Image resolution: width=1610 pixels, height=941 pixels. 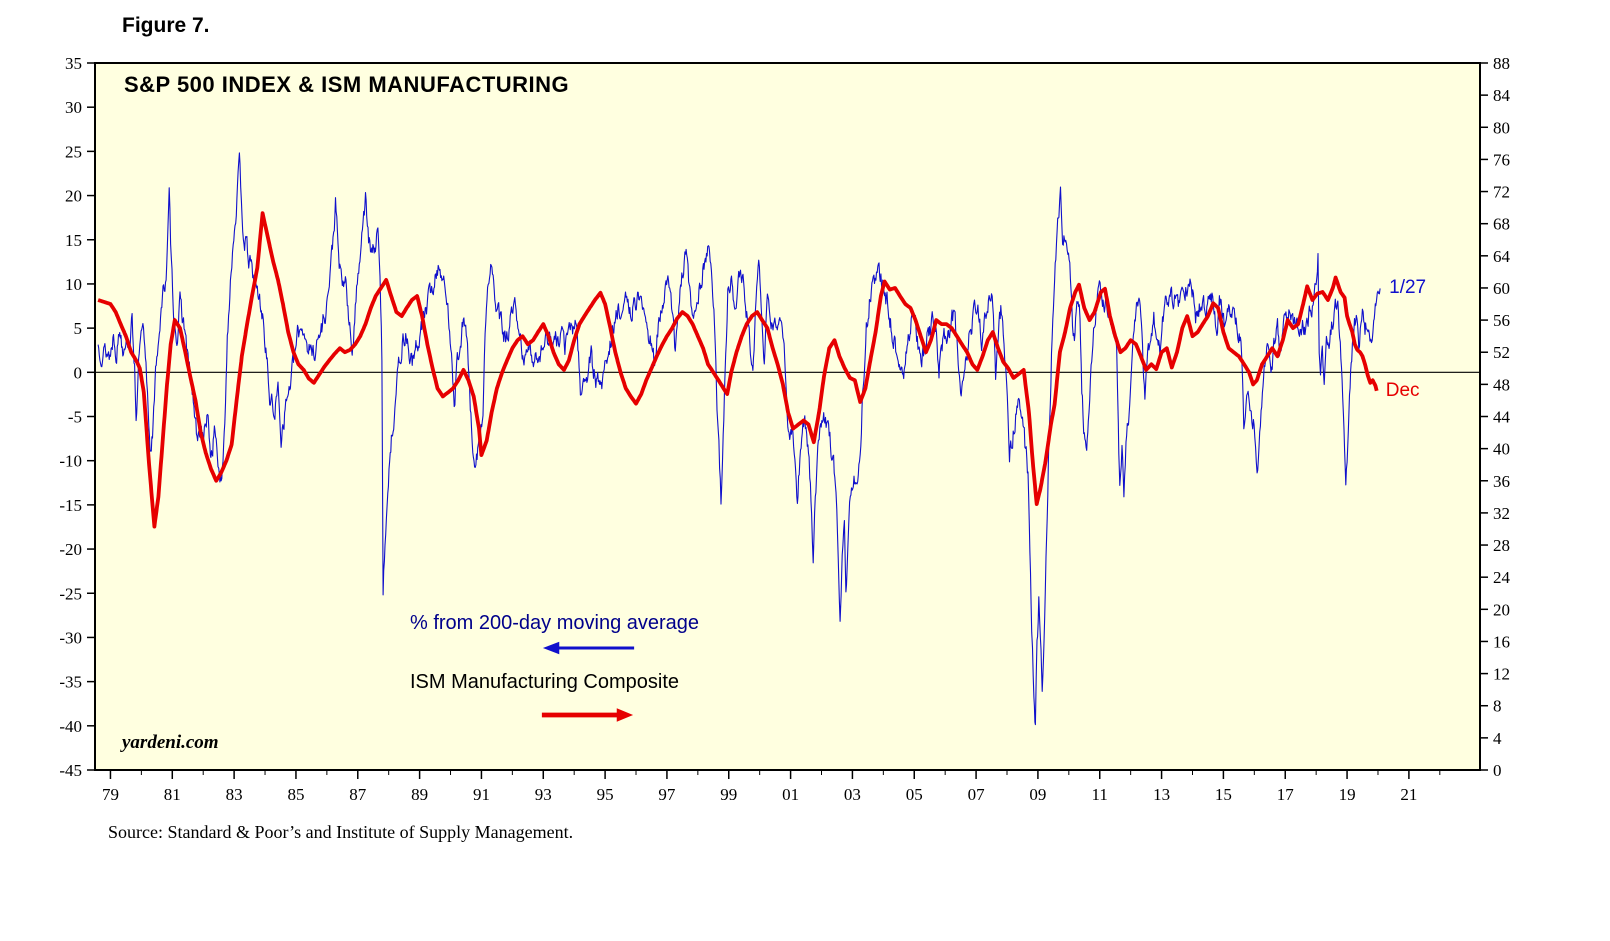 What do you see at coordinates (73, 196) in the screenshot?
I see `y-left-tick-label: 20` at bounding box center [73, 196].